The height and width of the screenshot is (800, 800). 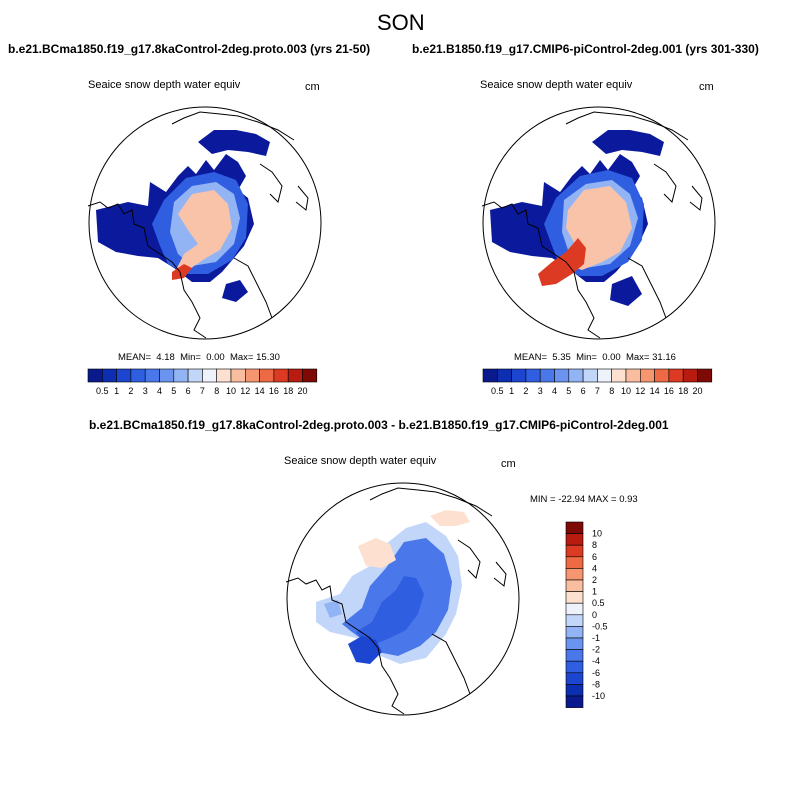 What do you see at coordinates (235, 291) in the screenshot?
I see `snow-region-dark-blue-se` at bounding box center [235, 291].